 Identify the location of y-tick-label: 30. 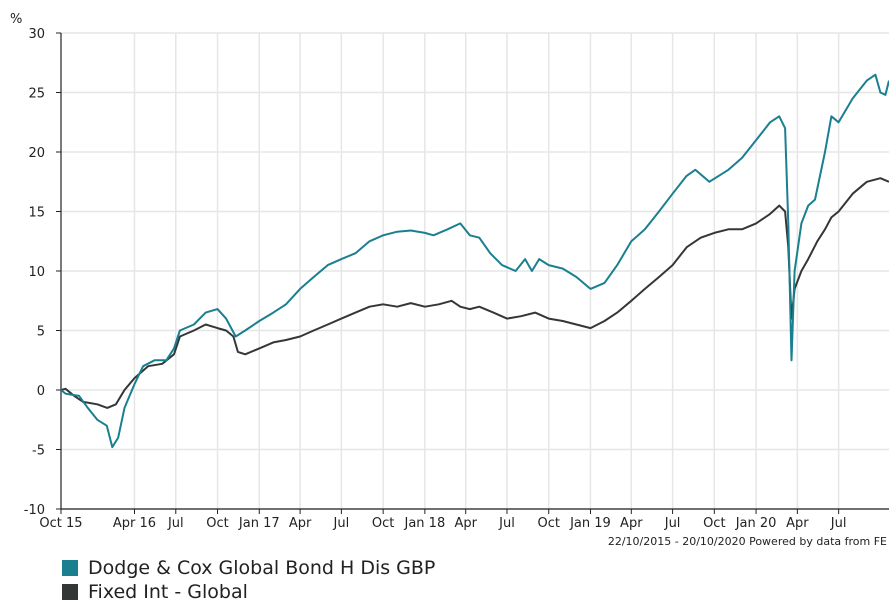
(36, 34).